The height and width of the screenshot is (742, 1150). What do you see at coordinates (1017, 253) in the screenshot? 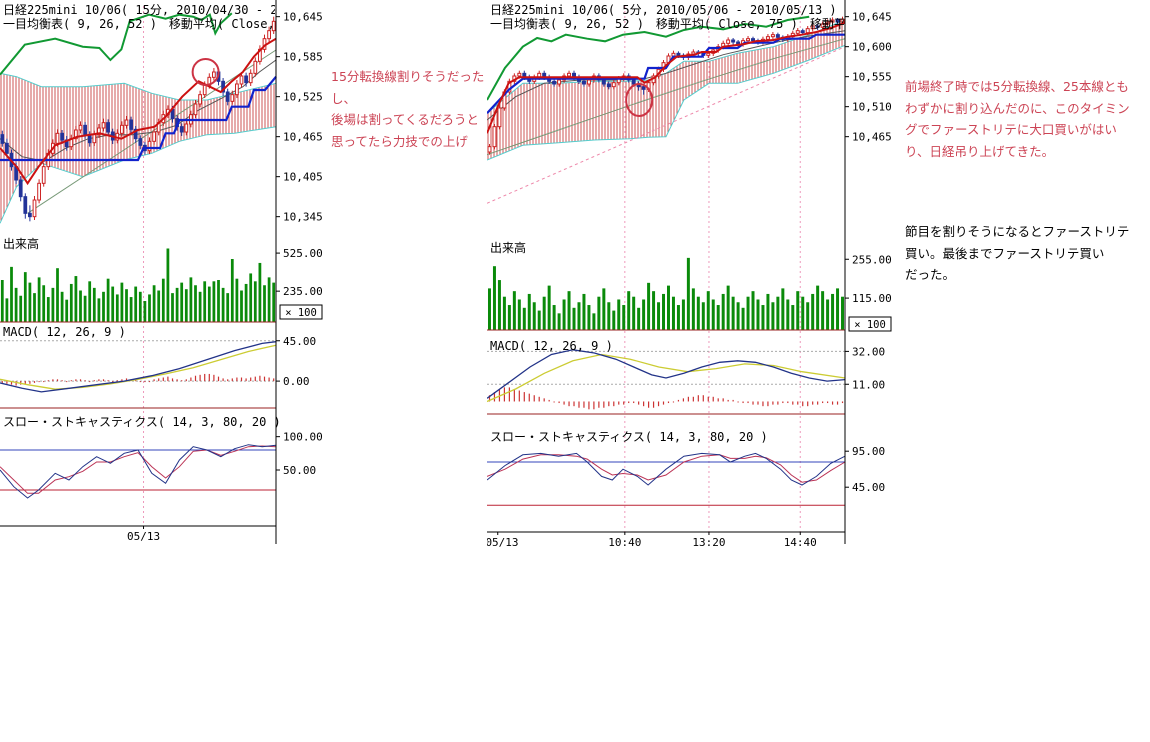
I see `annotation-note-black: 節目を割りそうになるとファーストリテ 買い。最後までファーストリテ買い だった。` at bounding box center [1017, 253].